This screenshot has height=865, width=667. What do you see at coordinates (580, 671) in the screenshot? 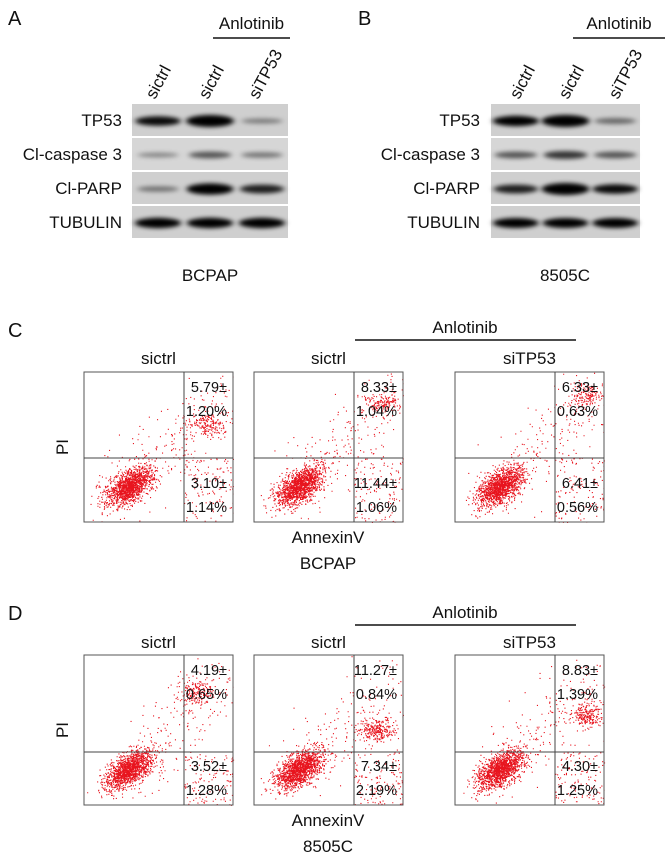
I see `quadrant-percent: 8.83±` at bounding box center [580, 671].